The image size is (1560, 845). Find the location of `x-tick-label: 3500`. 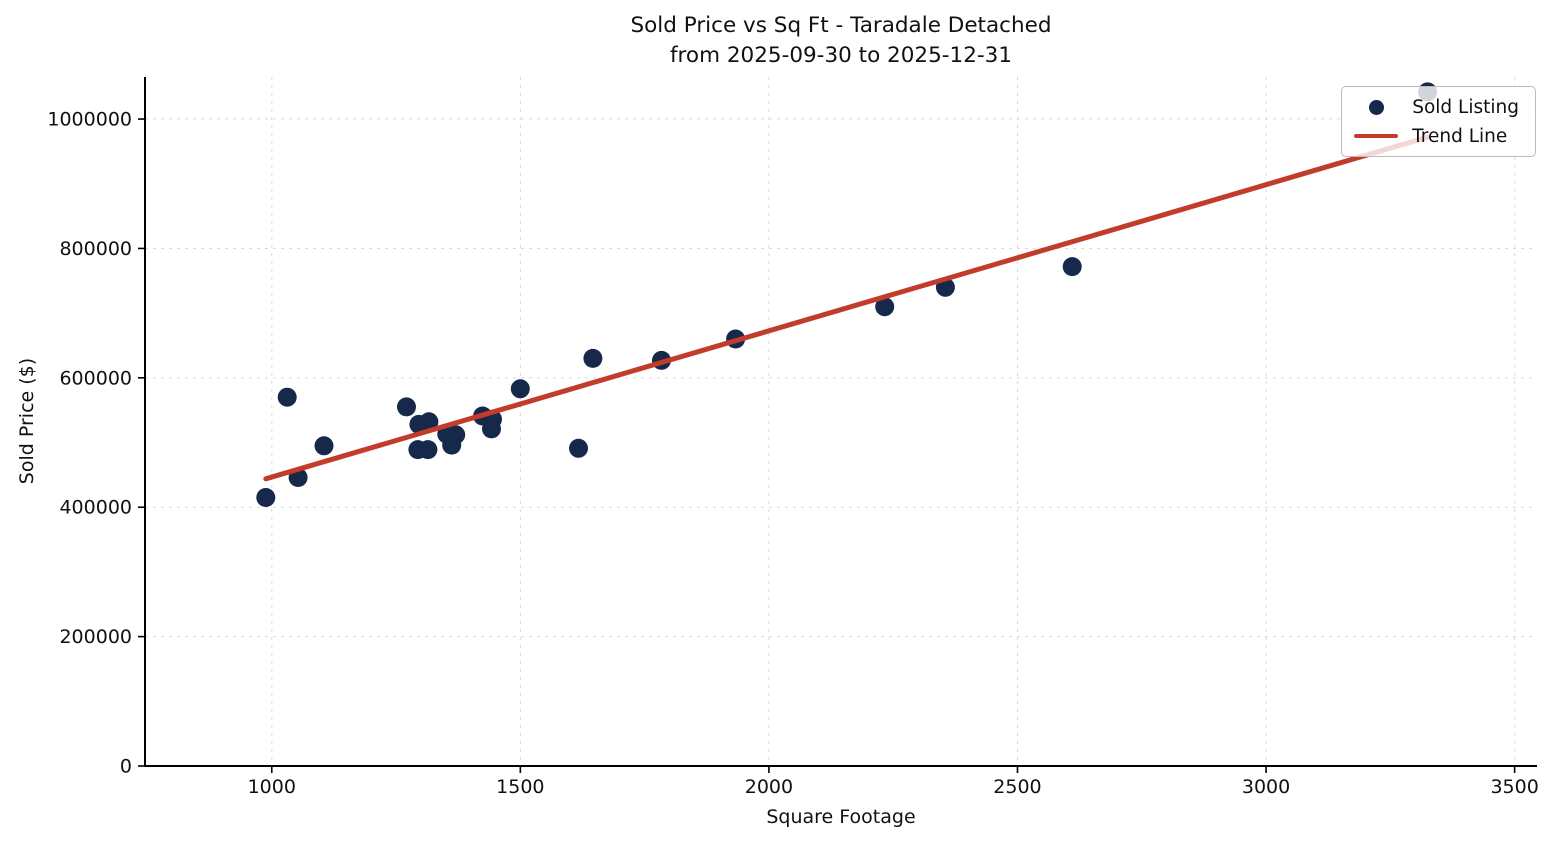

x-tick-label: 3500 is located at coordinates (1514, 787).